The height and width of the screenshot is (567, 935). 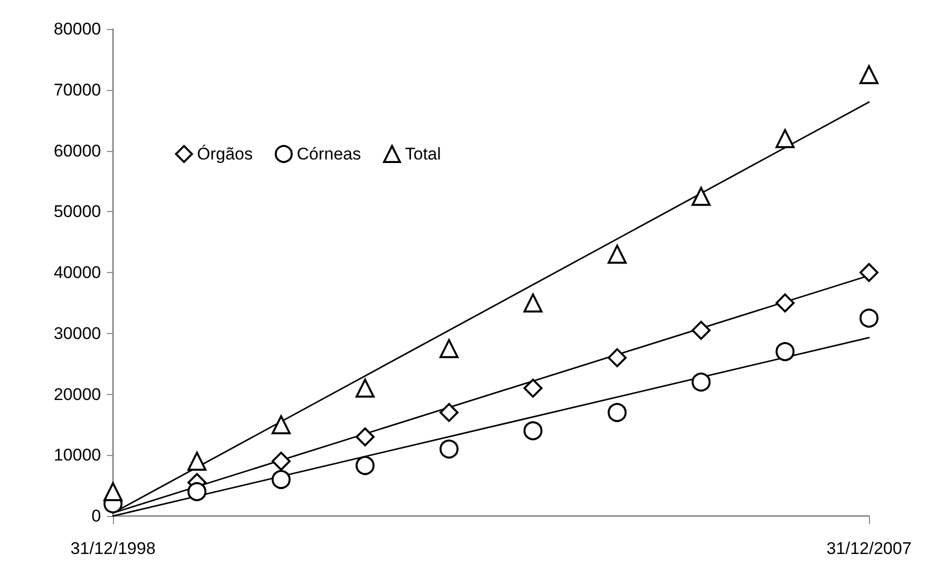 I want to click on y-tick-label: 50000, so click(x=77, y=212).